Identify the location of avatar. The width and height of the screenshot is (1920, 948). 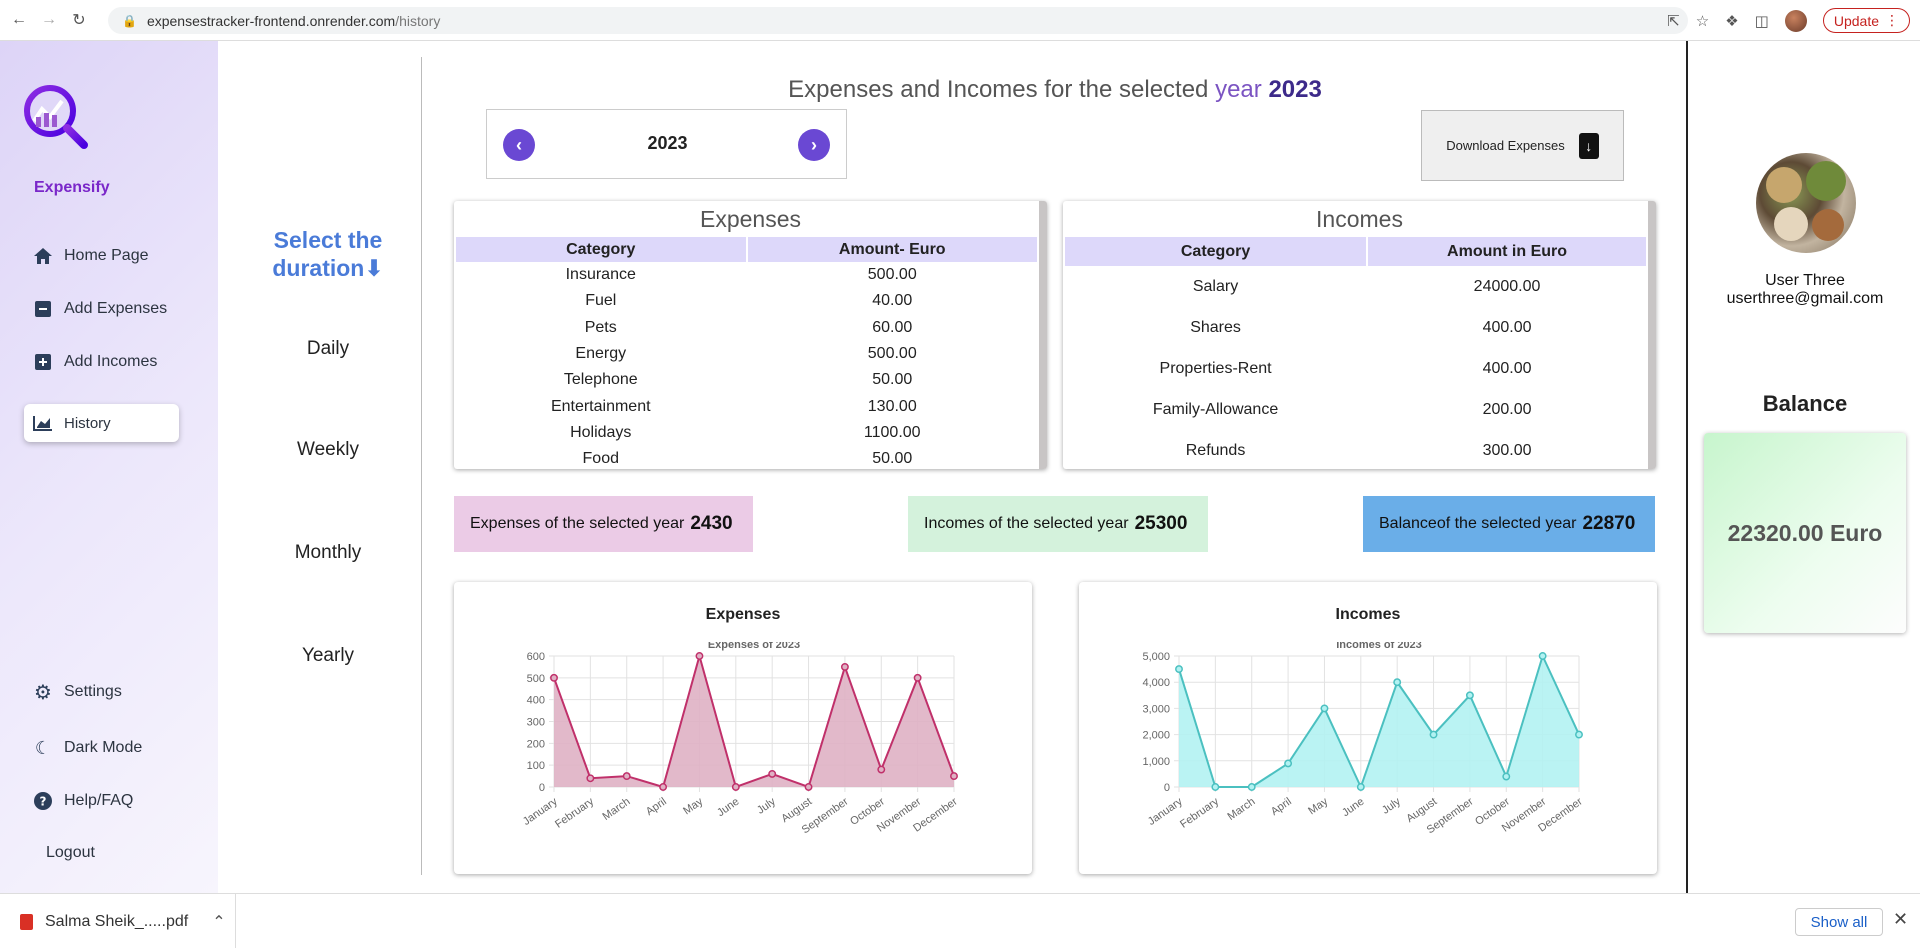
(1806, 203).